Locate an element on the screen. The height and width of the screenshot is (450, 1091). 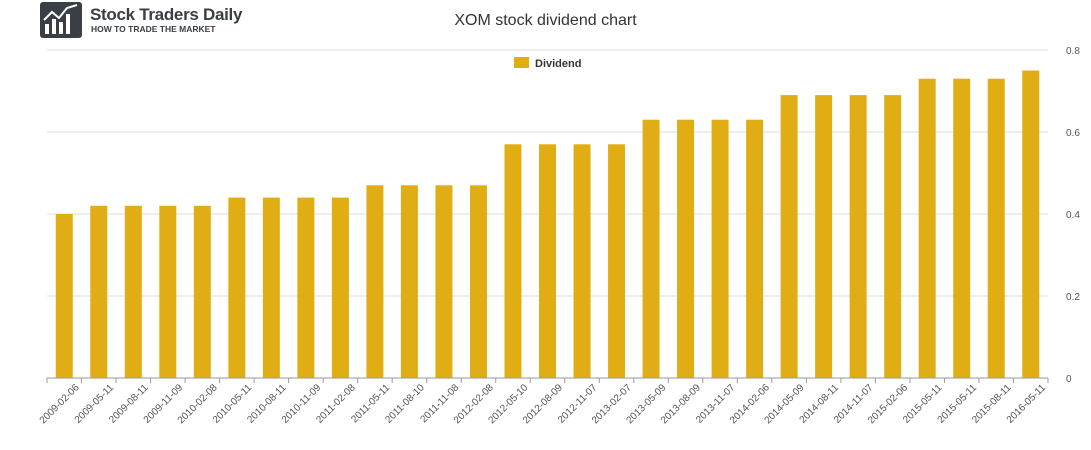
chart-logo-icon is located at coordinates (61, 20).